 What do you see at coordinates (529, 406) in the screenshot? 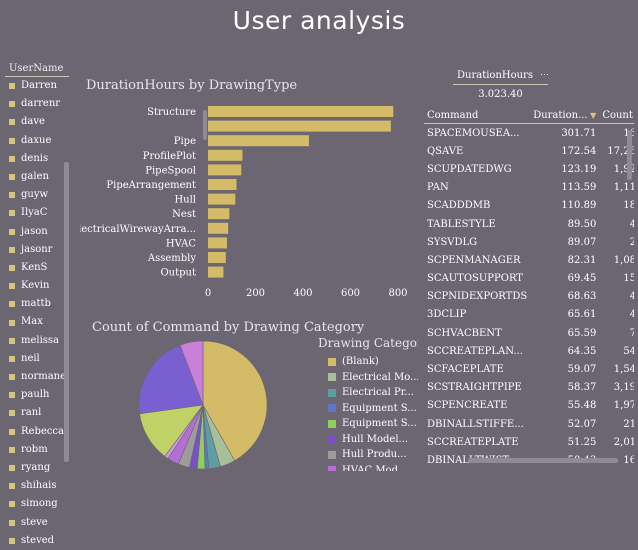
I see `table-row: SCPENCREATE 55.48 1,971` at bounding box center [529, 406].